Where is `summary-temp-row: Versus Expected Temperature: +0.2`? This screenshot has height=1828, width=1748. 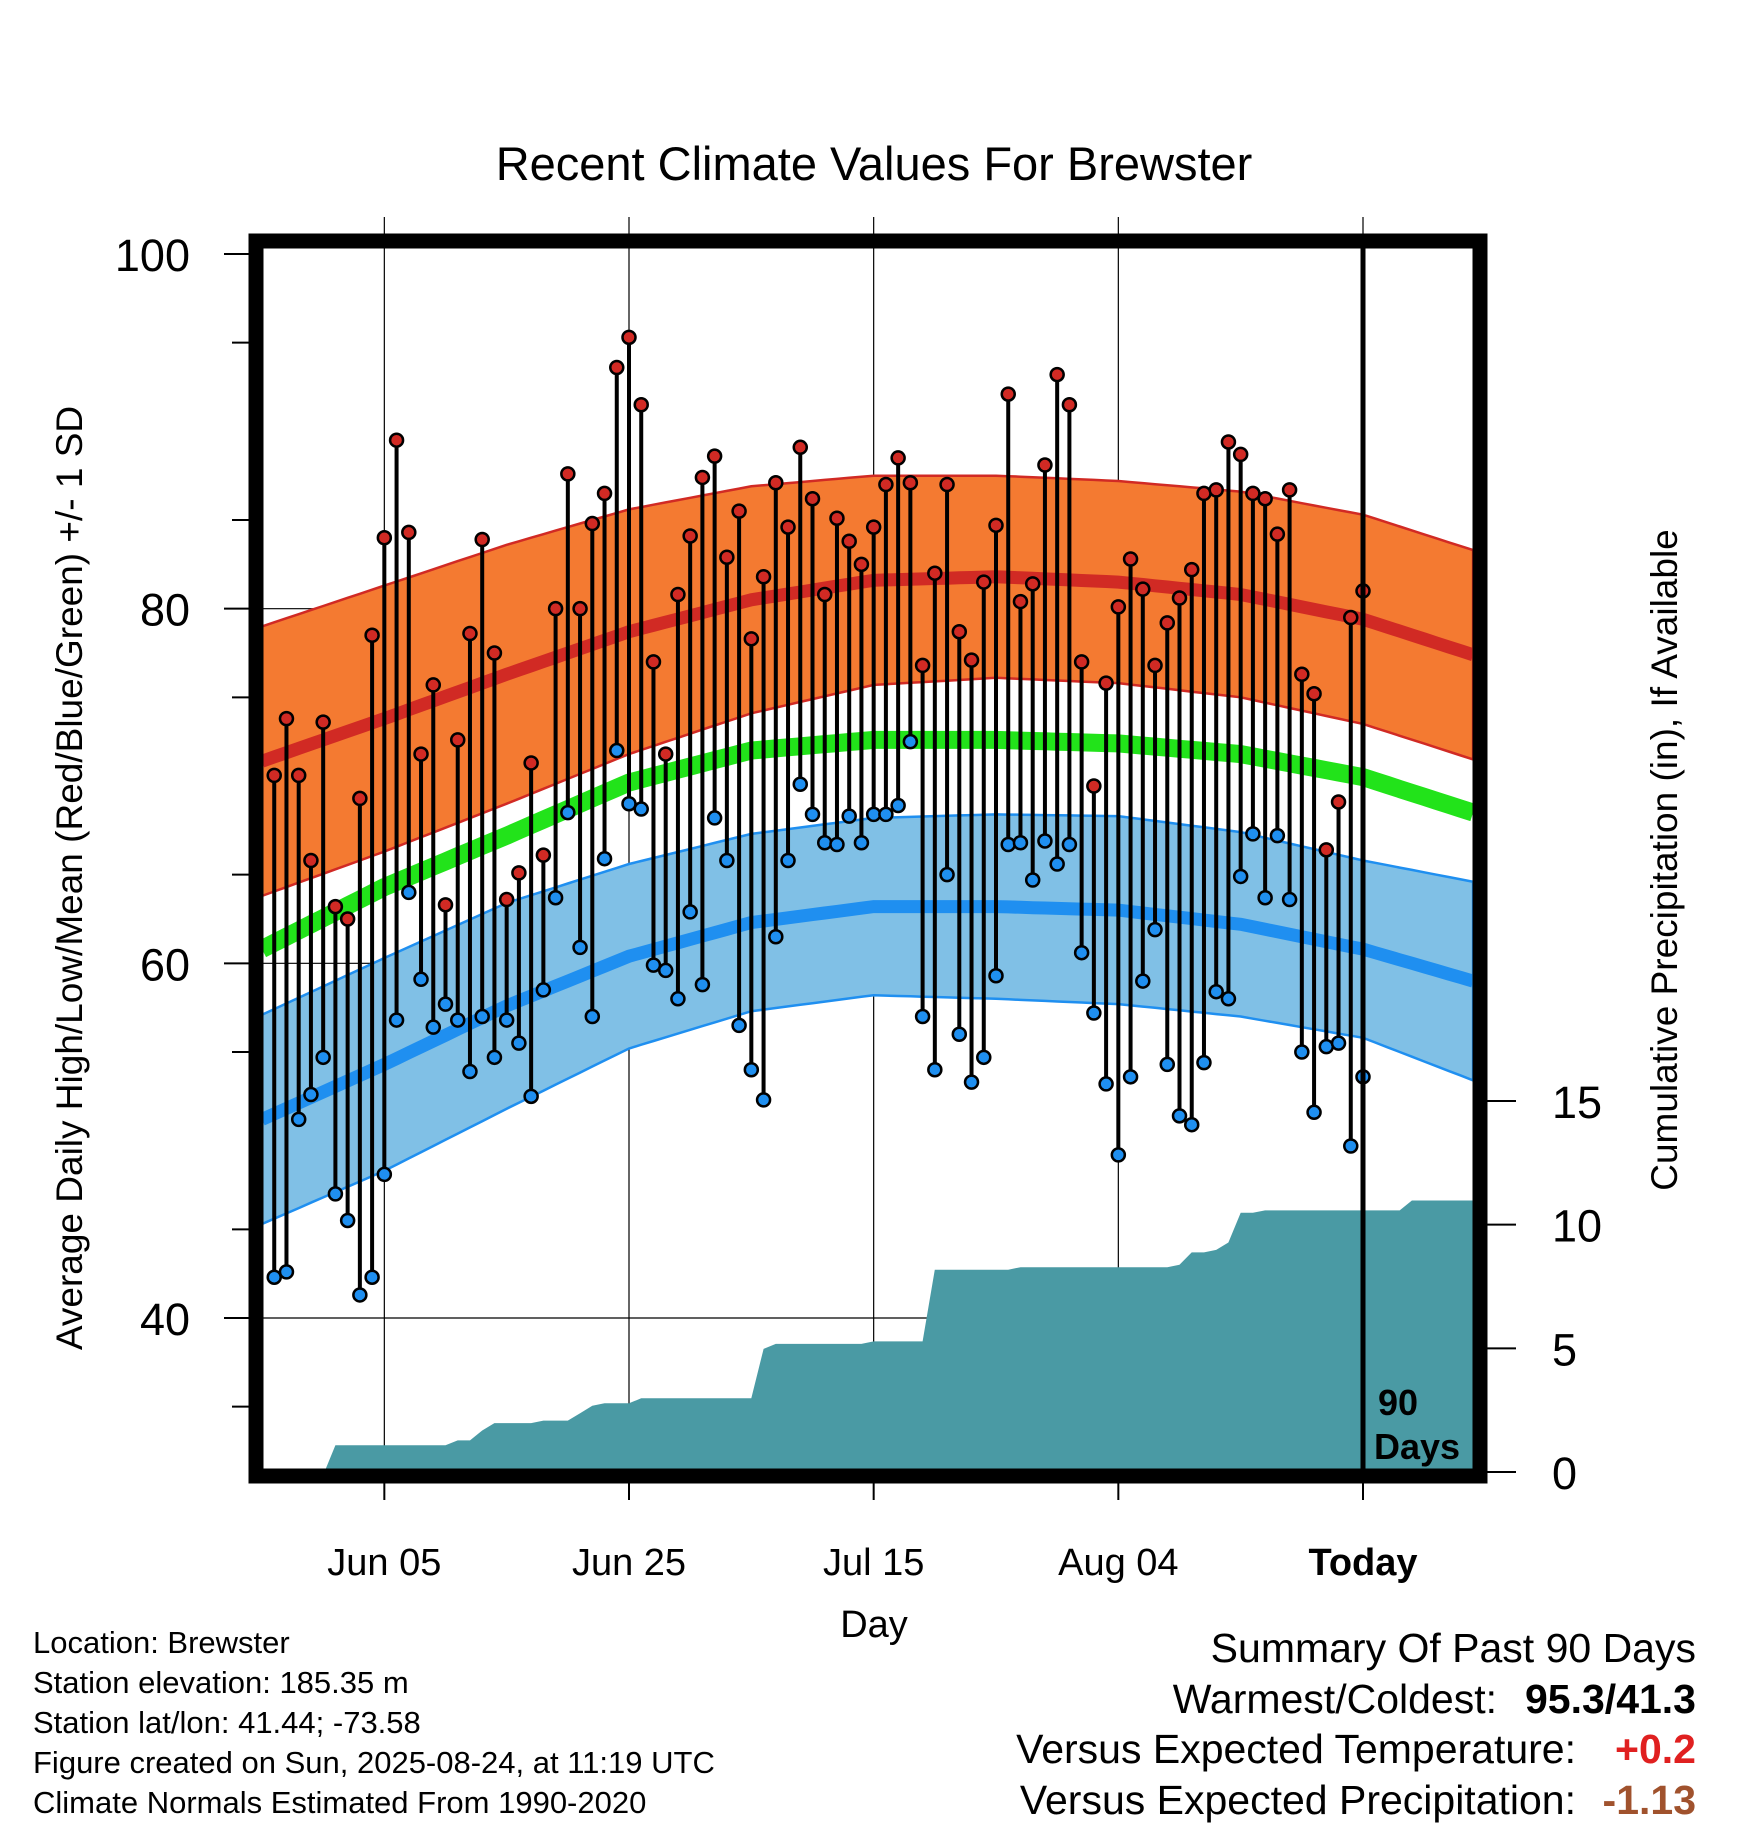
summary-temp-row: Versus Expected Temperature: +0.2 is located at coordinates (1356, 1749).